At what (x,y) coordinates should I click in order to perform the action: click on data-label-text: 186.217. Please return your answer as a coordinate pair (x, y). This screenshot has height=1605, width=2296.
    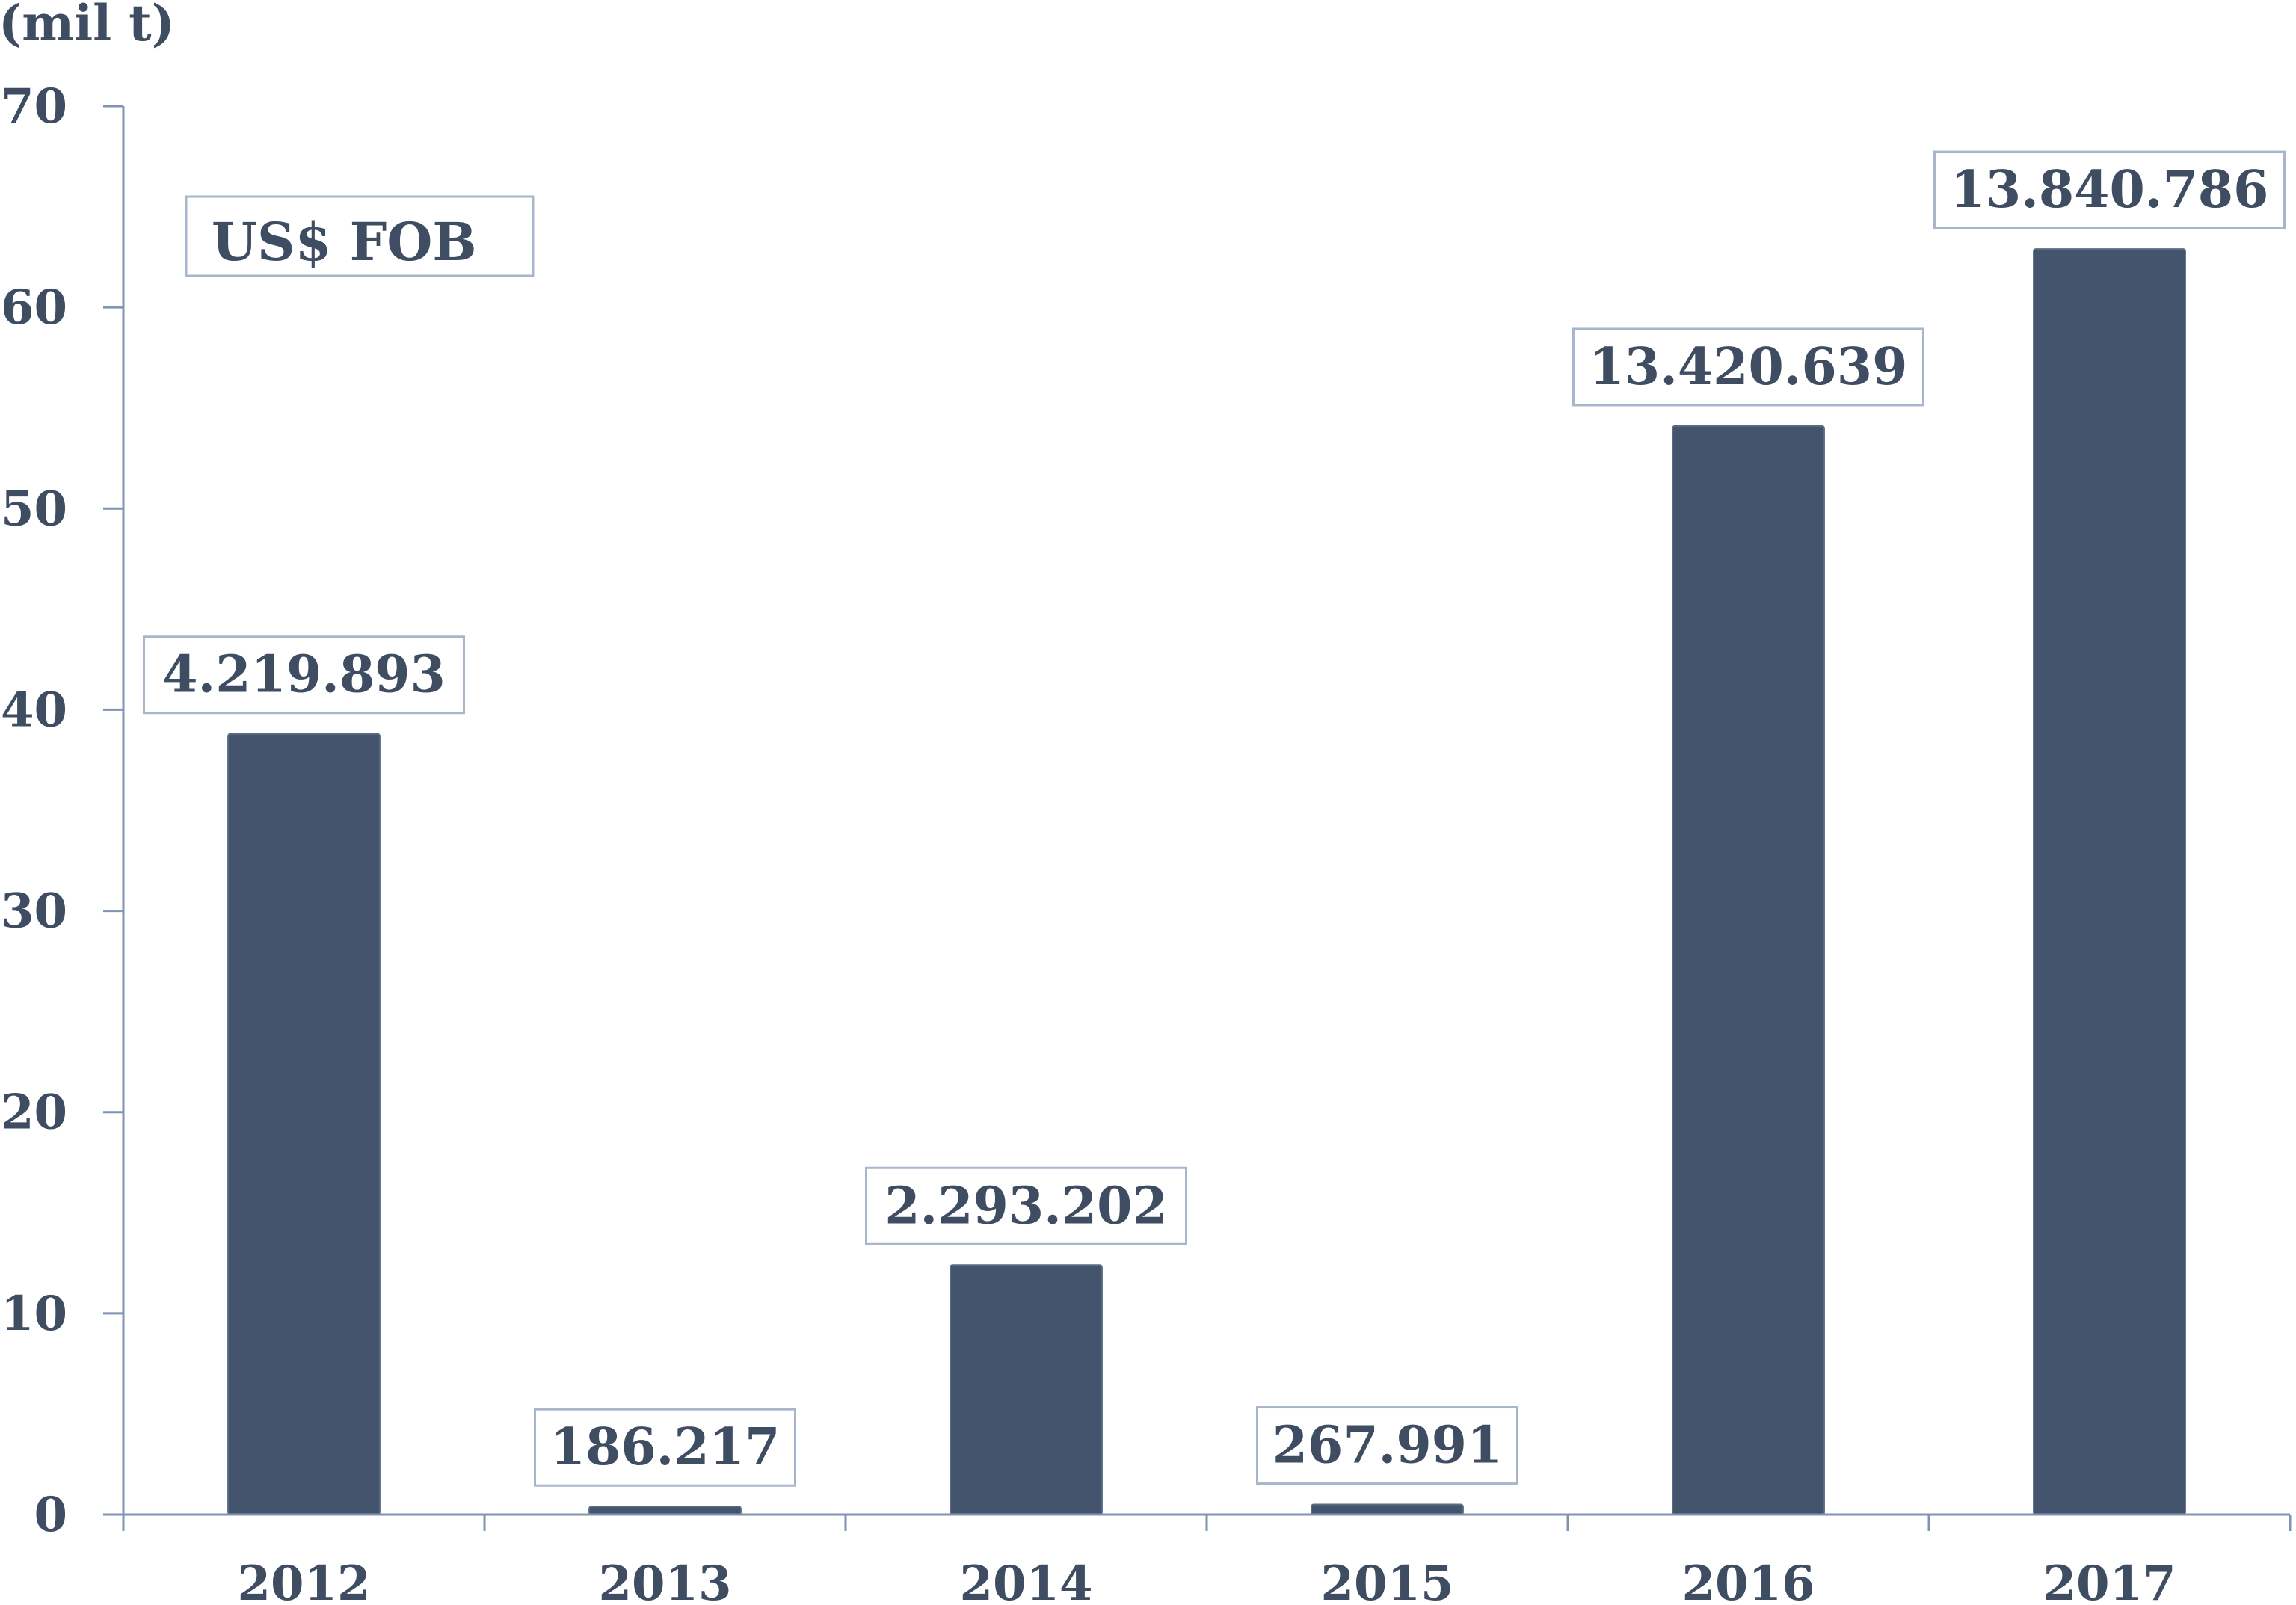
    Looking at the image, I should click on (665, 1447).